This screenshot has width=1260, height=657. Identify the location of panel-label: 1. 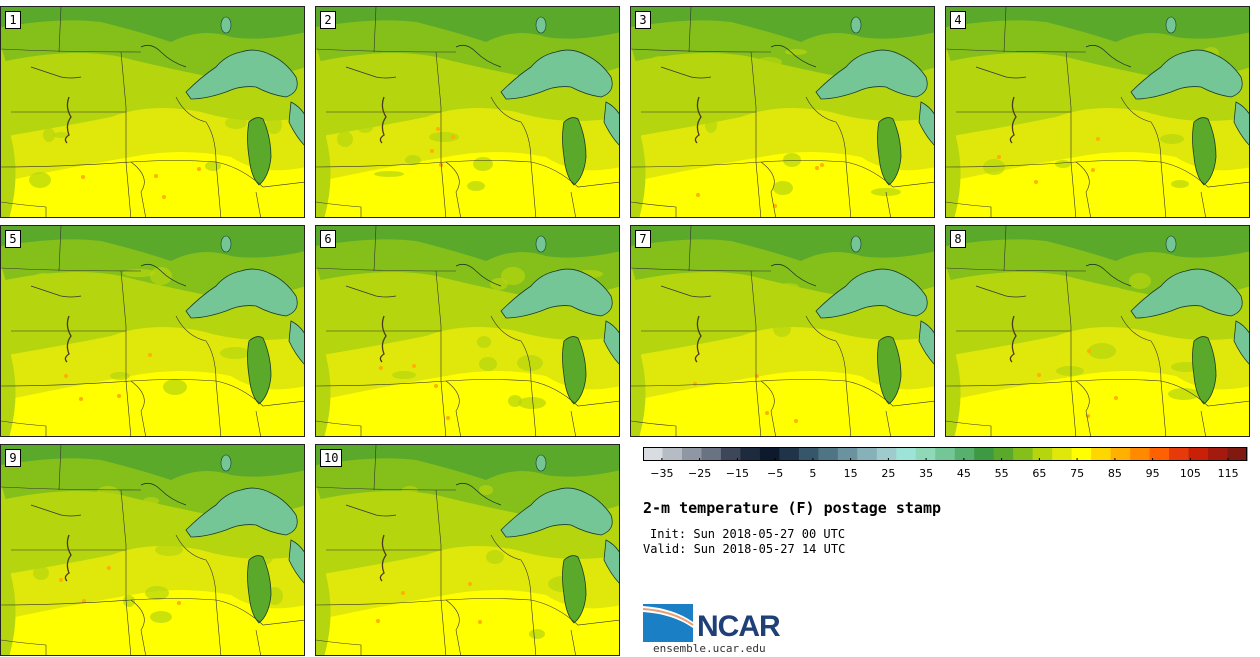
(13, 20).